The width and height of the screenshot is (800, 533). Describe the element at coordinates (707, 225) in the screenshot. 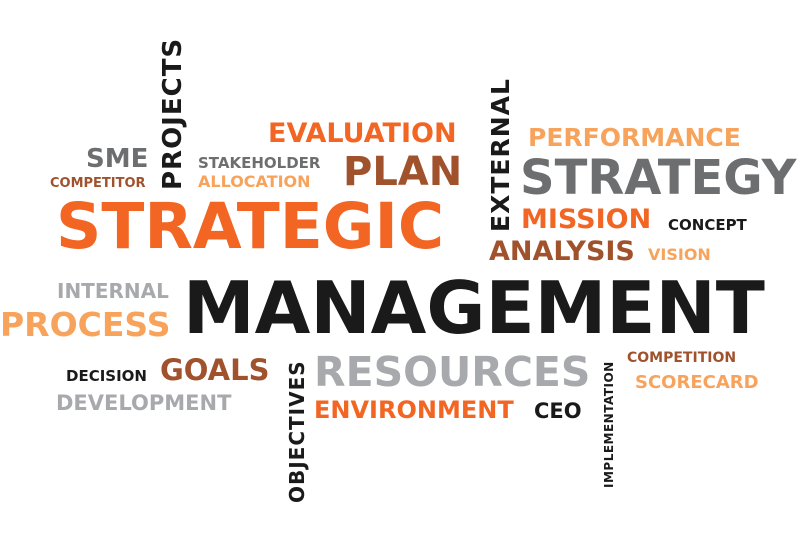

I see `word-concept: CONCEPT` at that location.